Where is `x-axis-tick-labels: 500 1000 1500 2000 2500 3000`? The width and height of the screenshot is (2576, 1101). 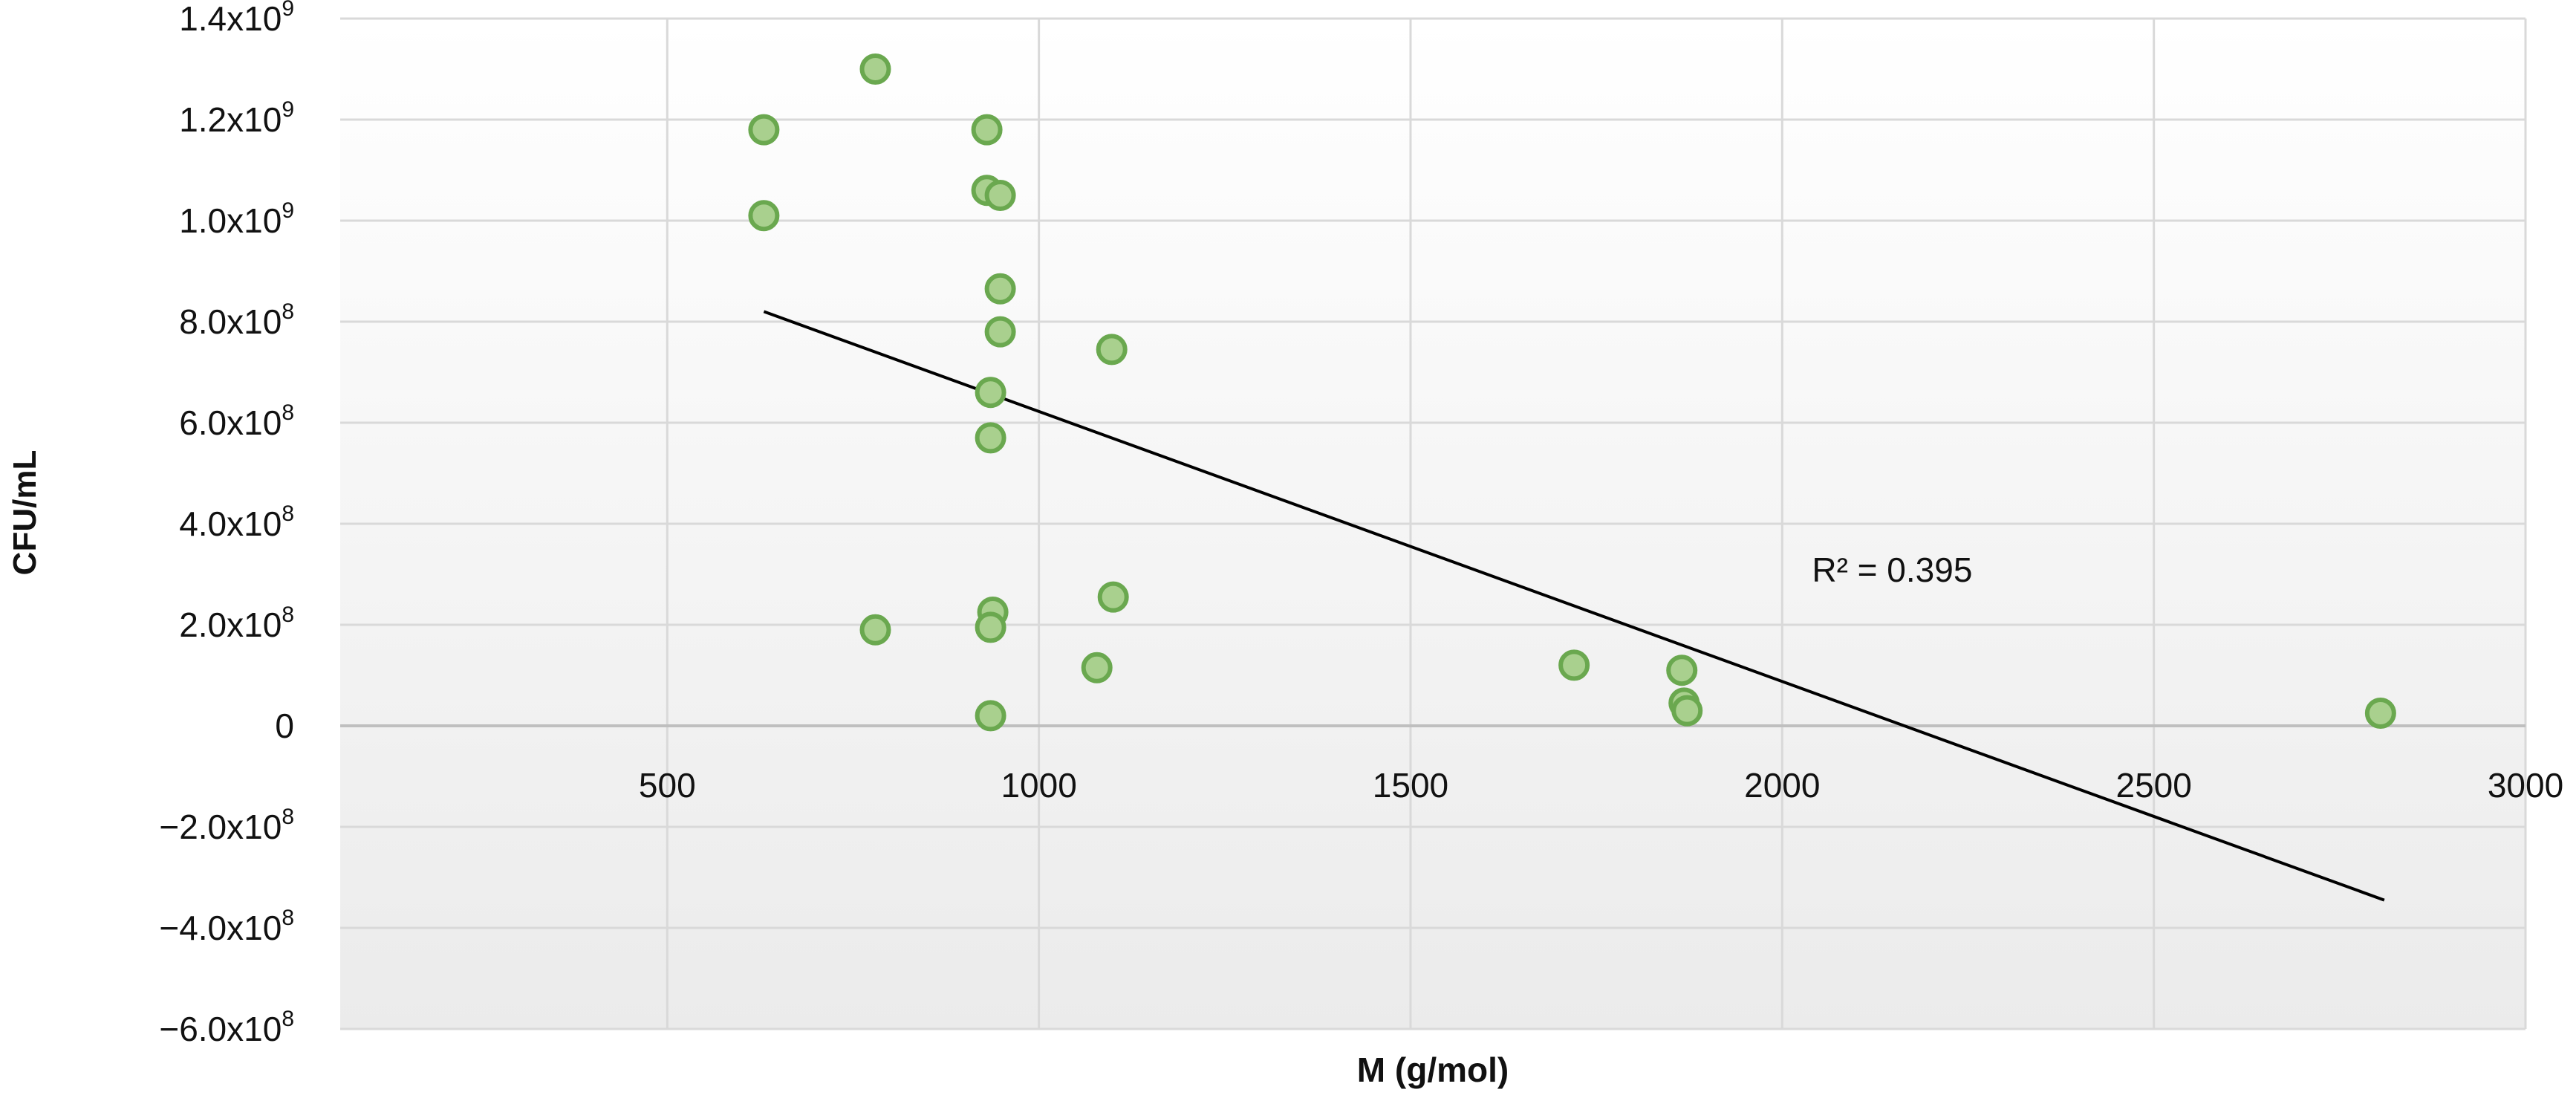
x-axis-tick-labels: 500 1000 1500 2000 2500 3000 is located at coordinates (1601, 785).